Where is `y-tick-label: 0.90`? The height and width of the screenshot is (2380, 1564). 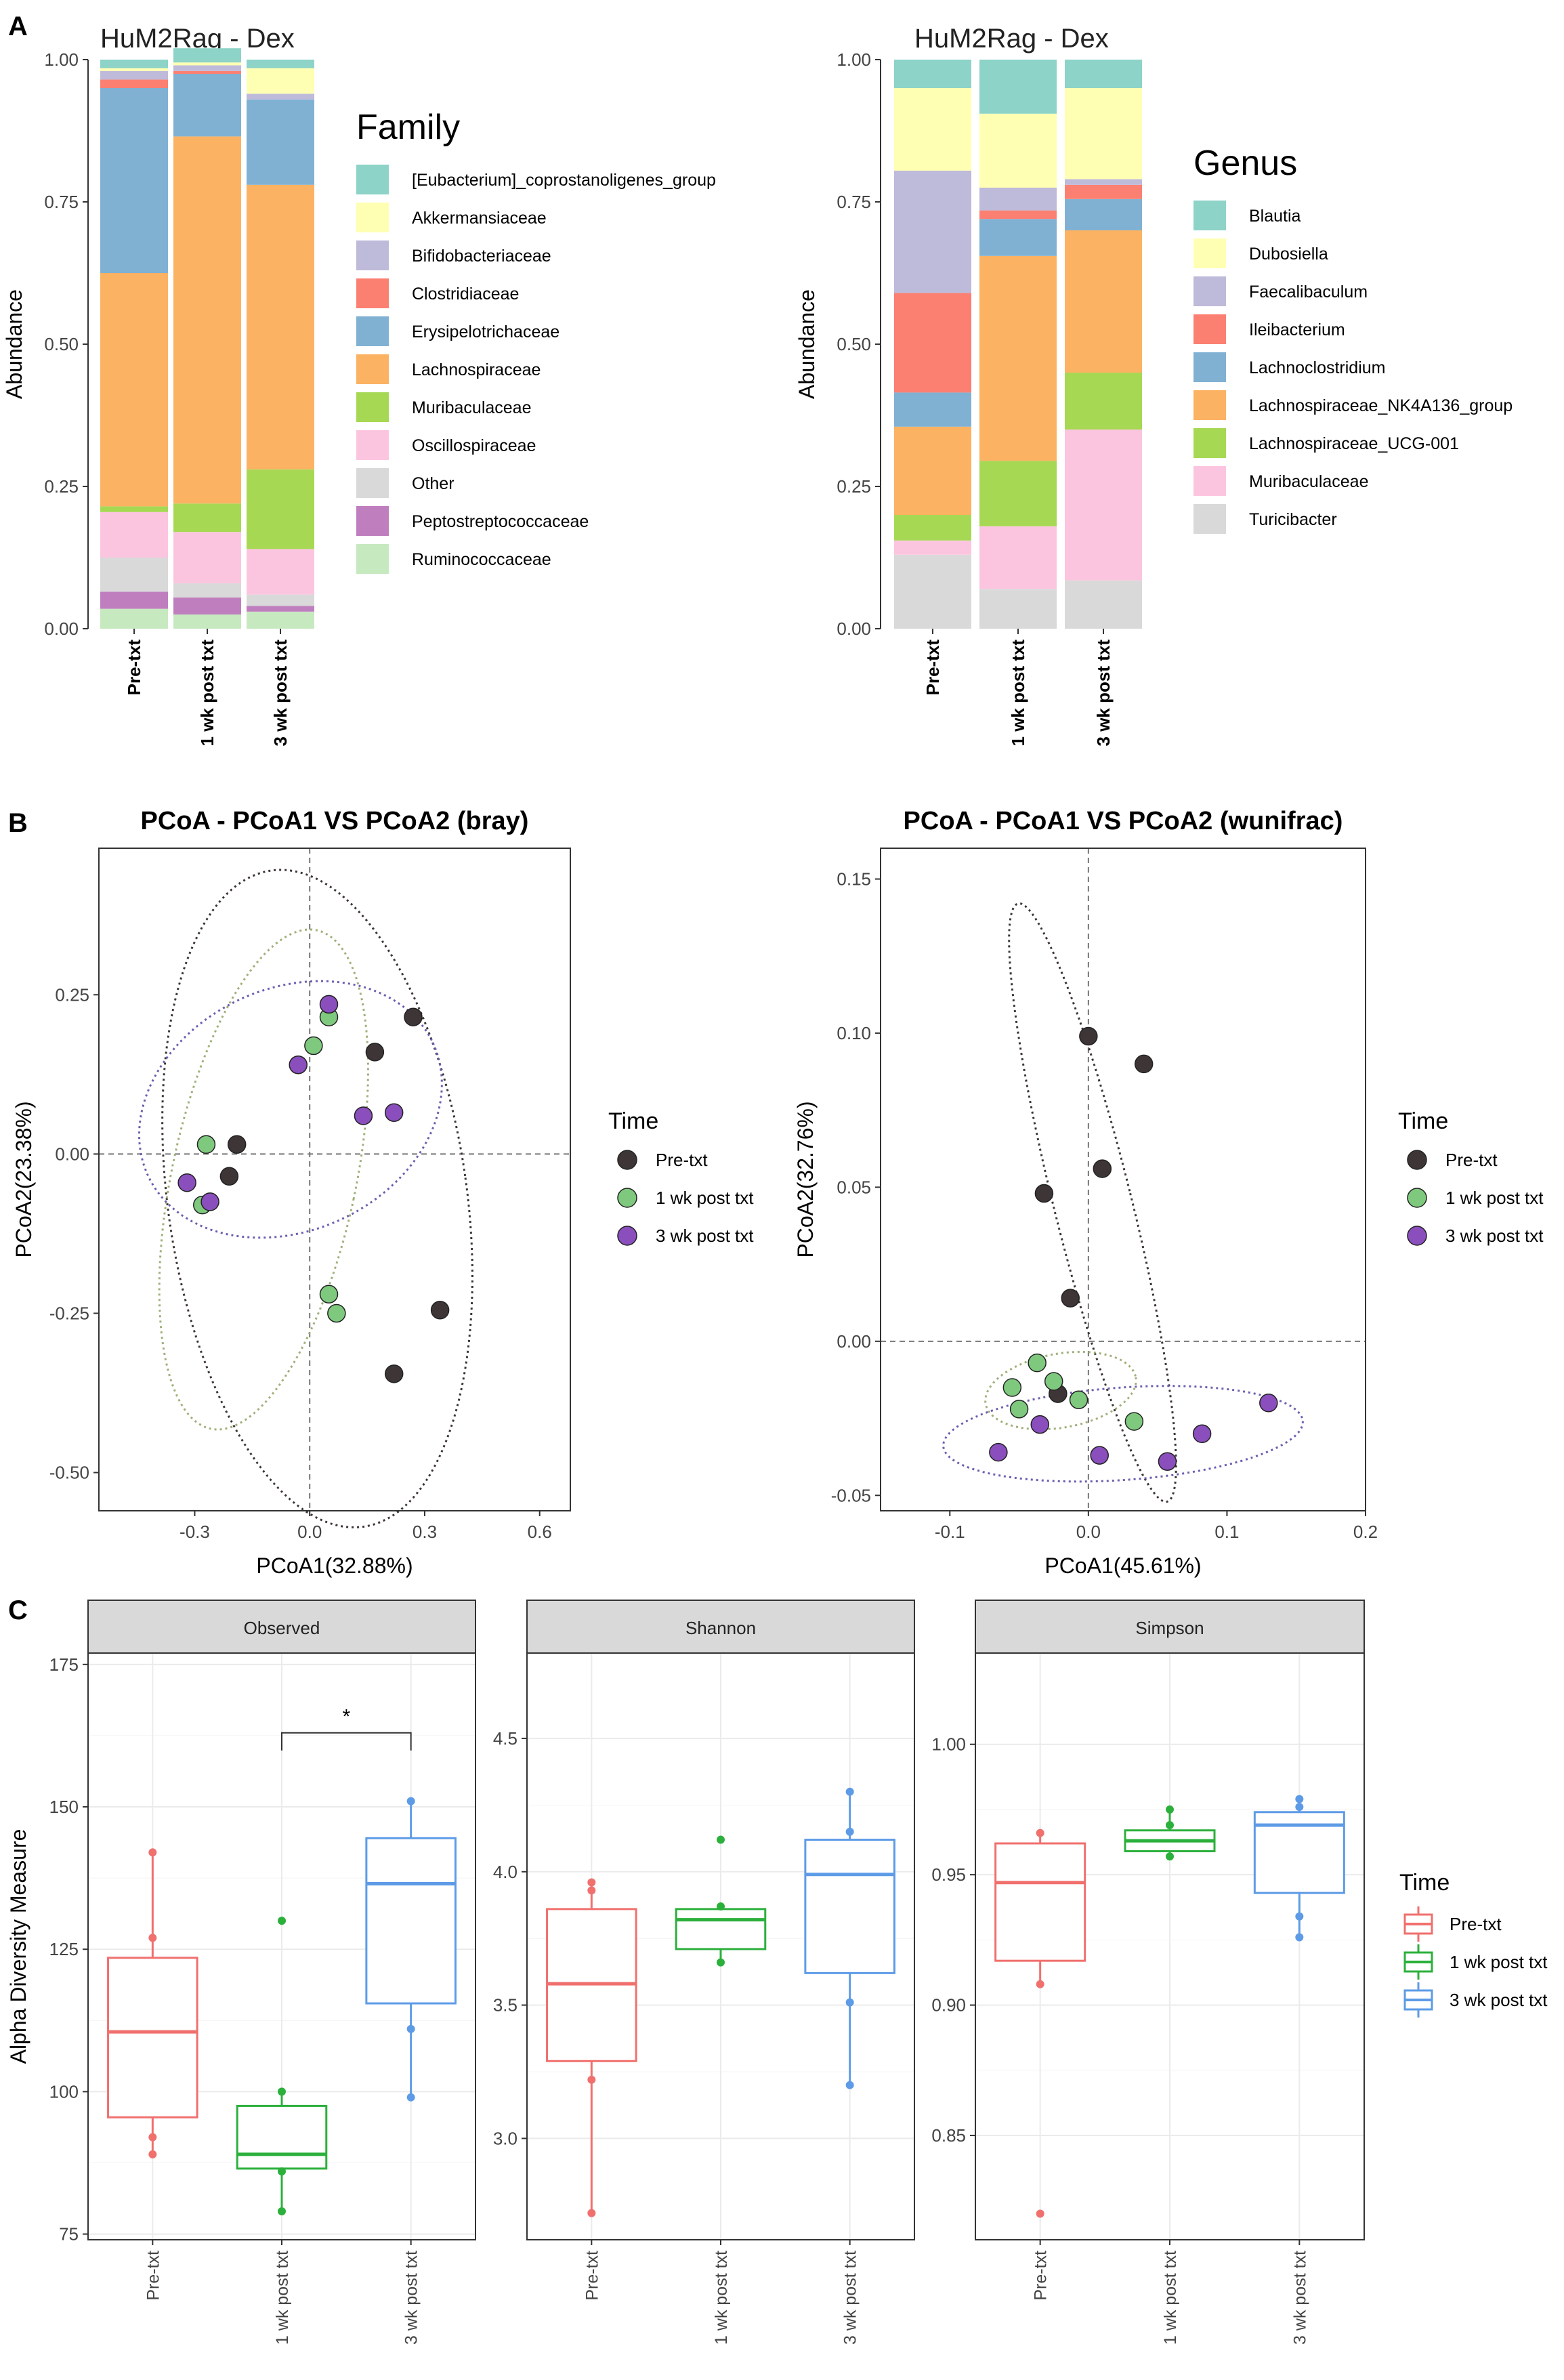
y-tick-label: 0.90 is located at coordinates (949, 2006).